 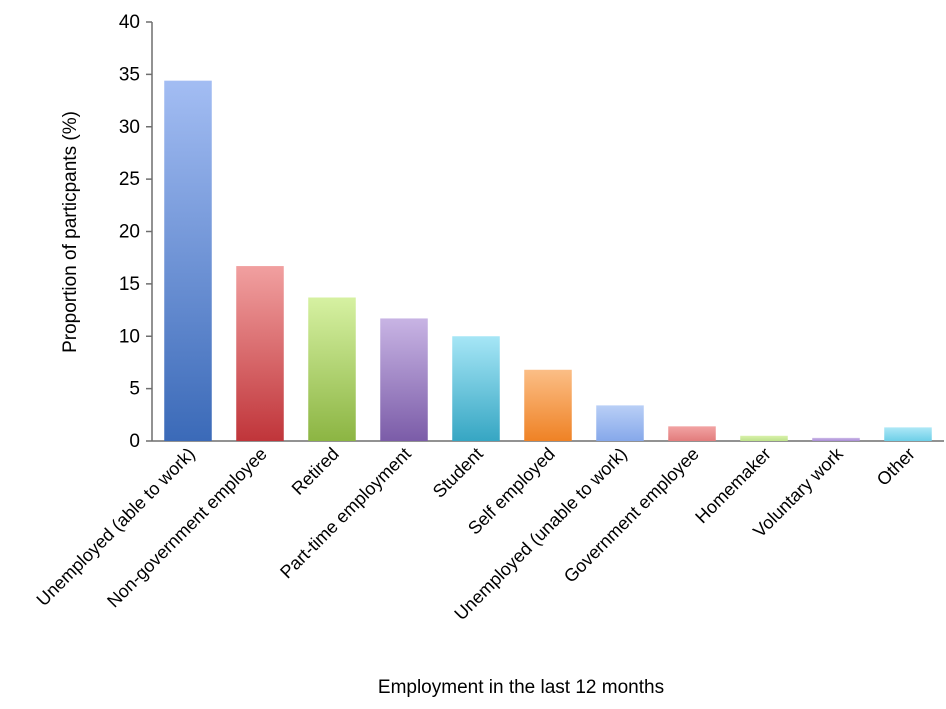 What do you see at coordinates (129, 284) in the screenshot?
I see `y-tick-label: 15` at bounding box center [129, 284].